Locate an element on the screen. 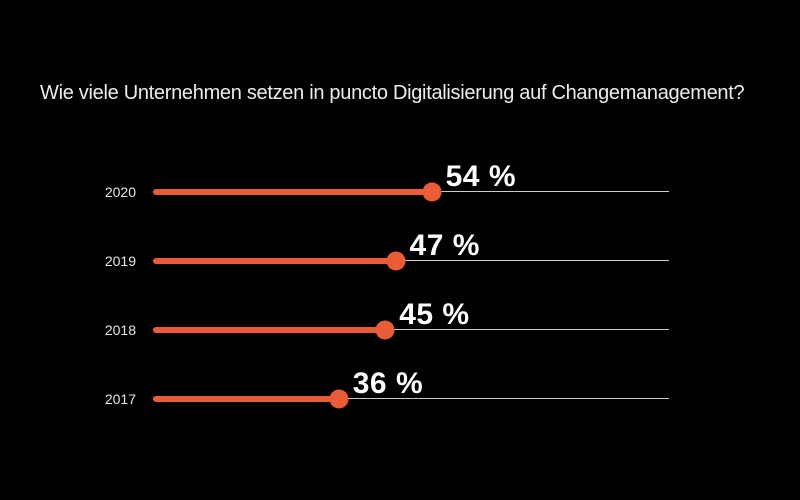  value-label: 45 % is located at coordinates (434, 314).